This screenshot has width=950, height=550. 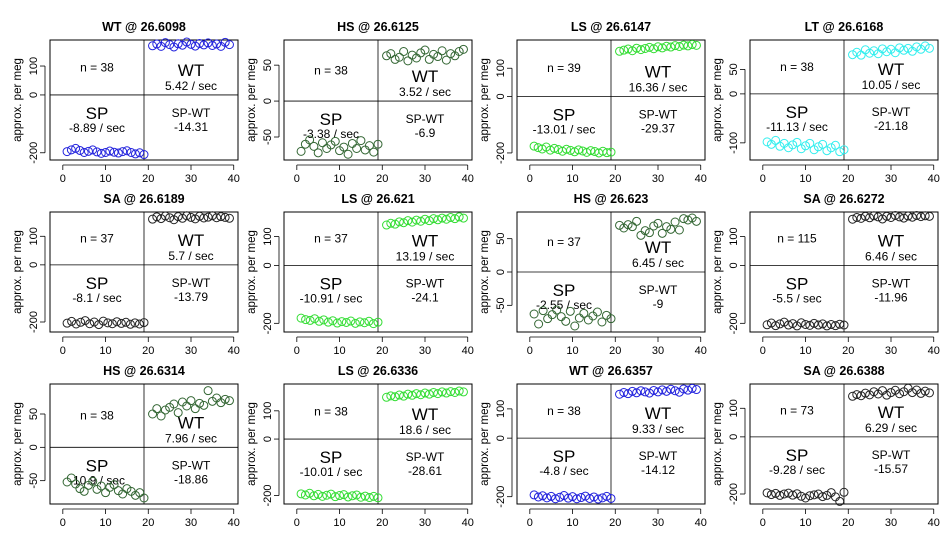 I want to click on sp-rate: -9.28 / sec, so click(x=797, y=470).